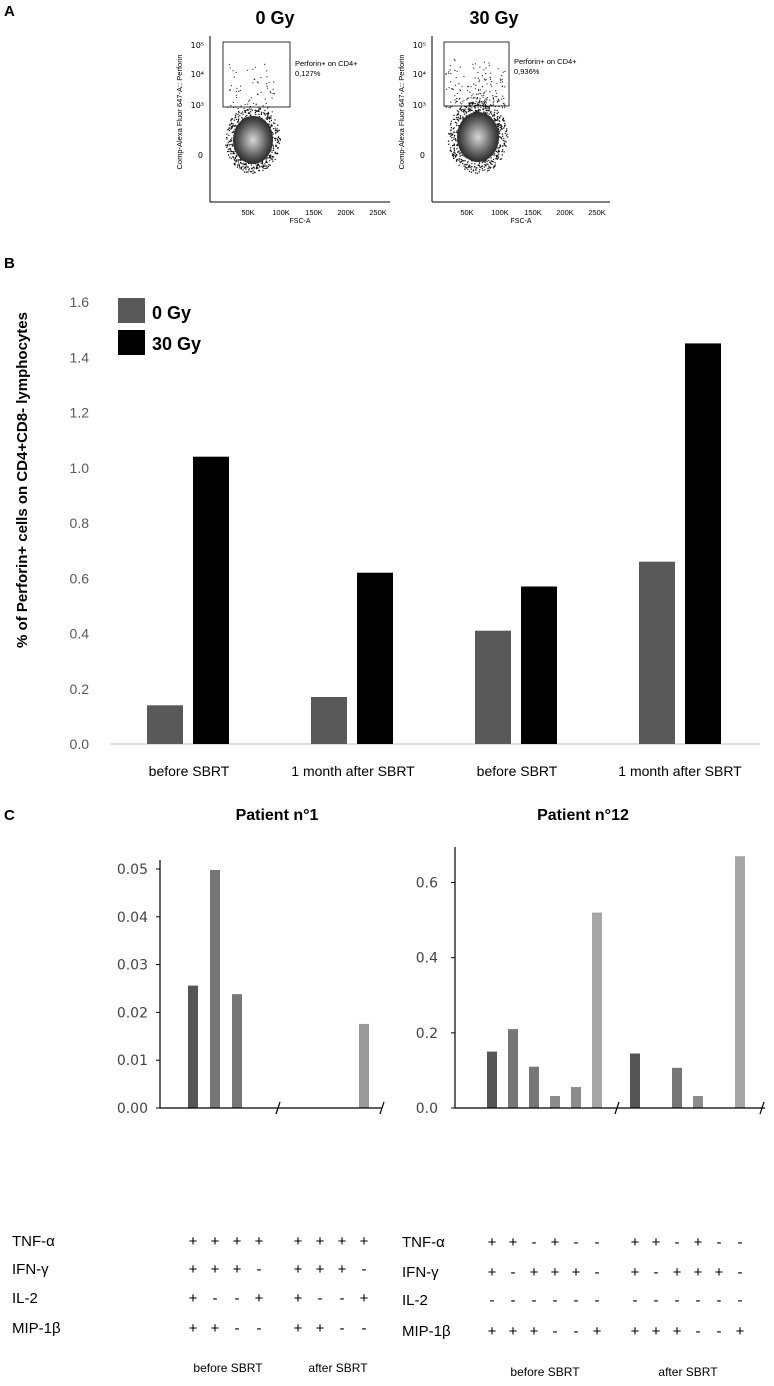 This screenshot has width=774, height=1386. I want to click on legend: 0 Gy 30 Gy, so click(159, 326).